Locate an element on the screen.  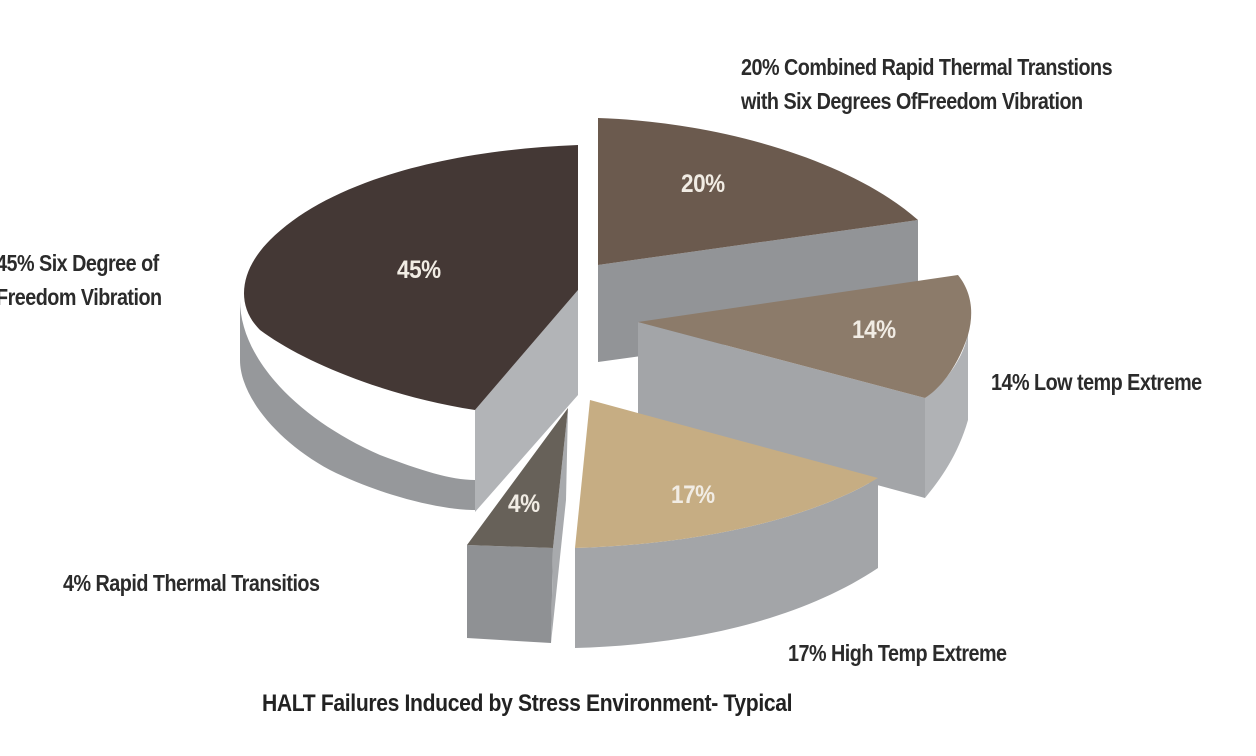
callout-14-line1: 14% Low temp Extreme is located at coordinates (1096, 382).